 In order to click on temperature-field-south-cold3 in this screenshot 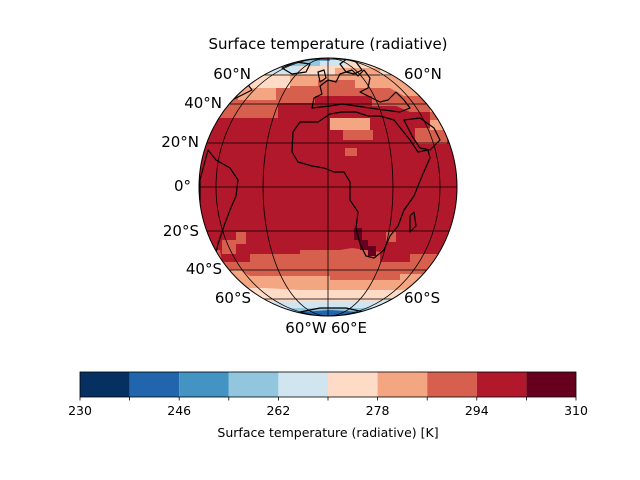, I will do `click(330, 313)`.